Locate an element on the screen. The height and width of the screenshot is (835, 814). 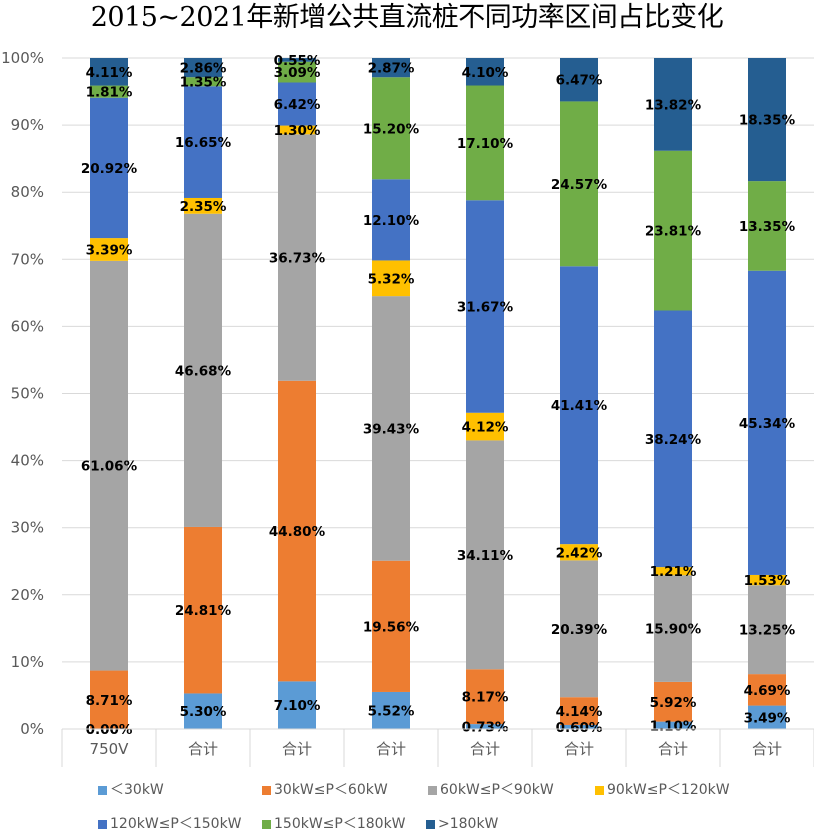
legend-item: 150kW≤P＜180kW is located at coordinates (334, 824).